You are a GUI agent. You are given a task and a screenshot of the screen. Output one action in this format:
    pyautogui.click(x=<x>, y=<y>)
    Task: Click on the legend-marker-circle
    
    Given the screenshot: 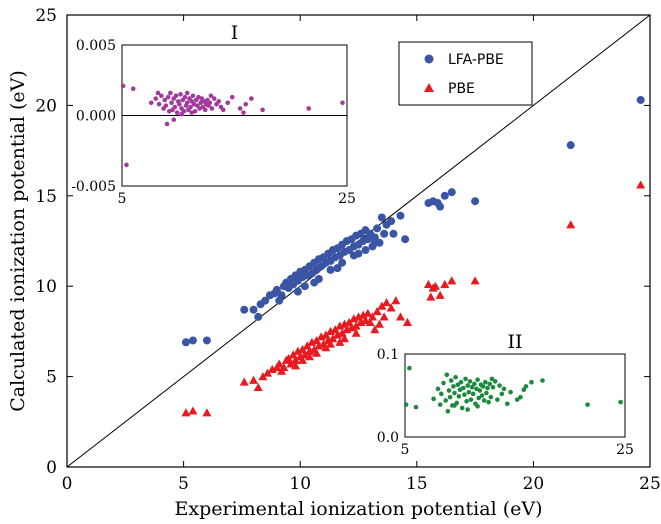 What is the action you would take?
    pyautogui.click(x=429, y=59)
    